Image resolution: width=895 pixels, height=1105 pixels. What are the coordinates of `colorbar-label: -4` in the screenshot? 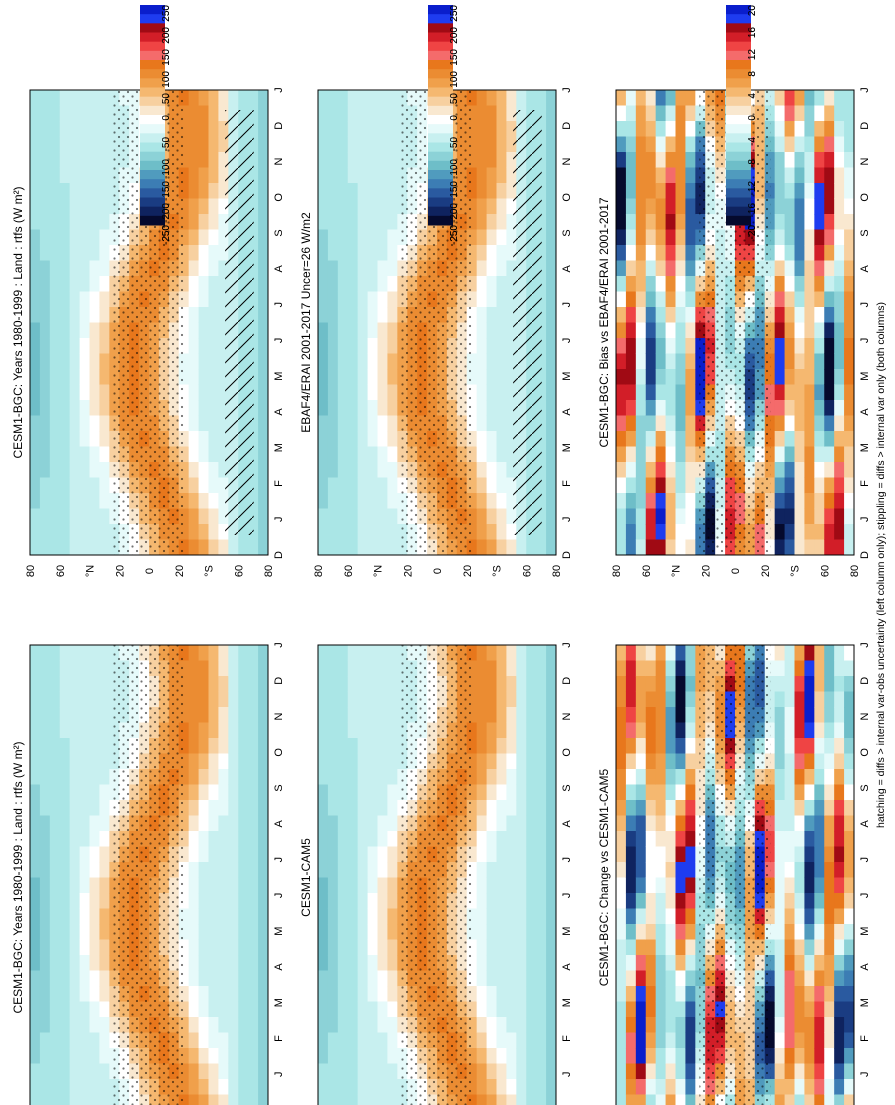 It's located at (752, 141).